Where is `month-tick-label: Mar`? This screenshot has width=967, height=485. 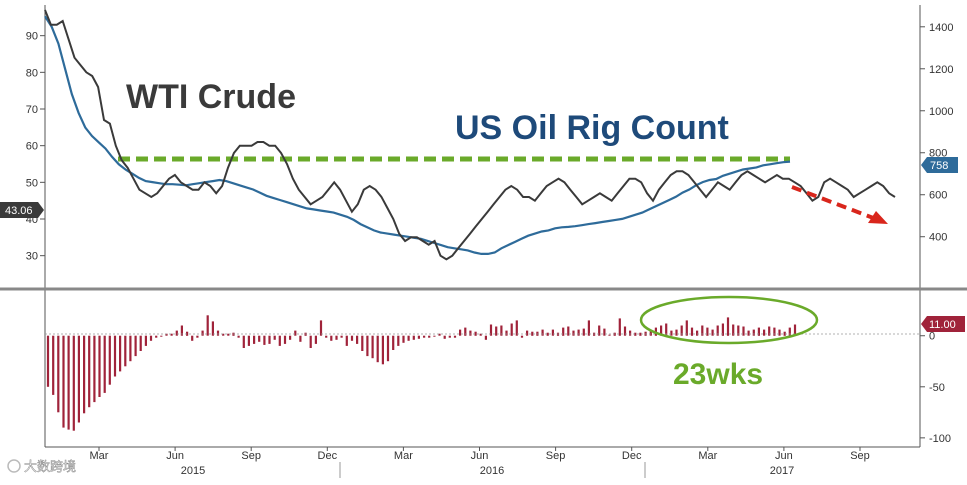
month-tick-label: Mar is located at coordinates (707, 456).